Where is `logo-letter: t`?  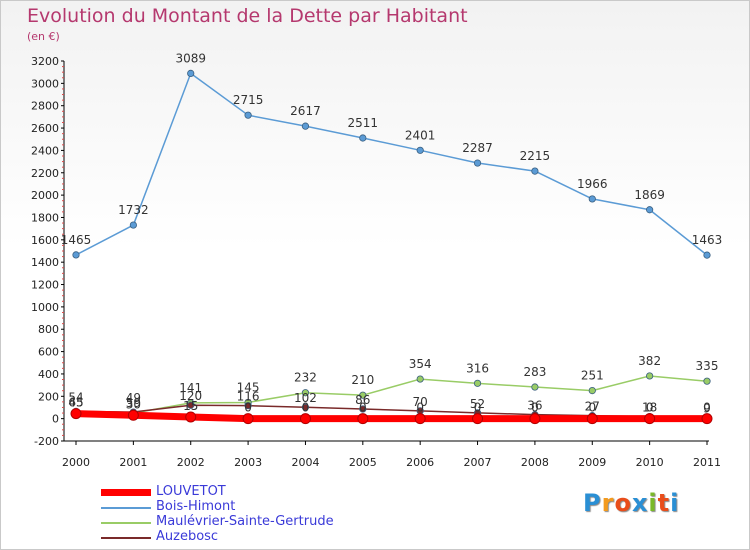 logo-letter: t is located at coordinates (664, 503).